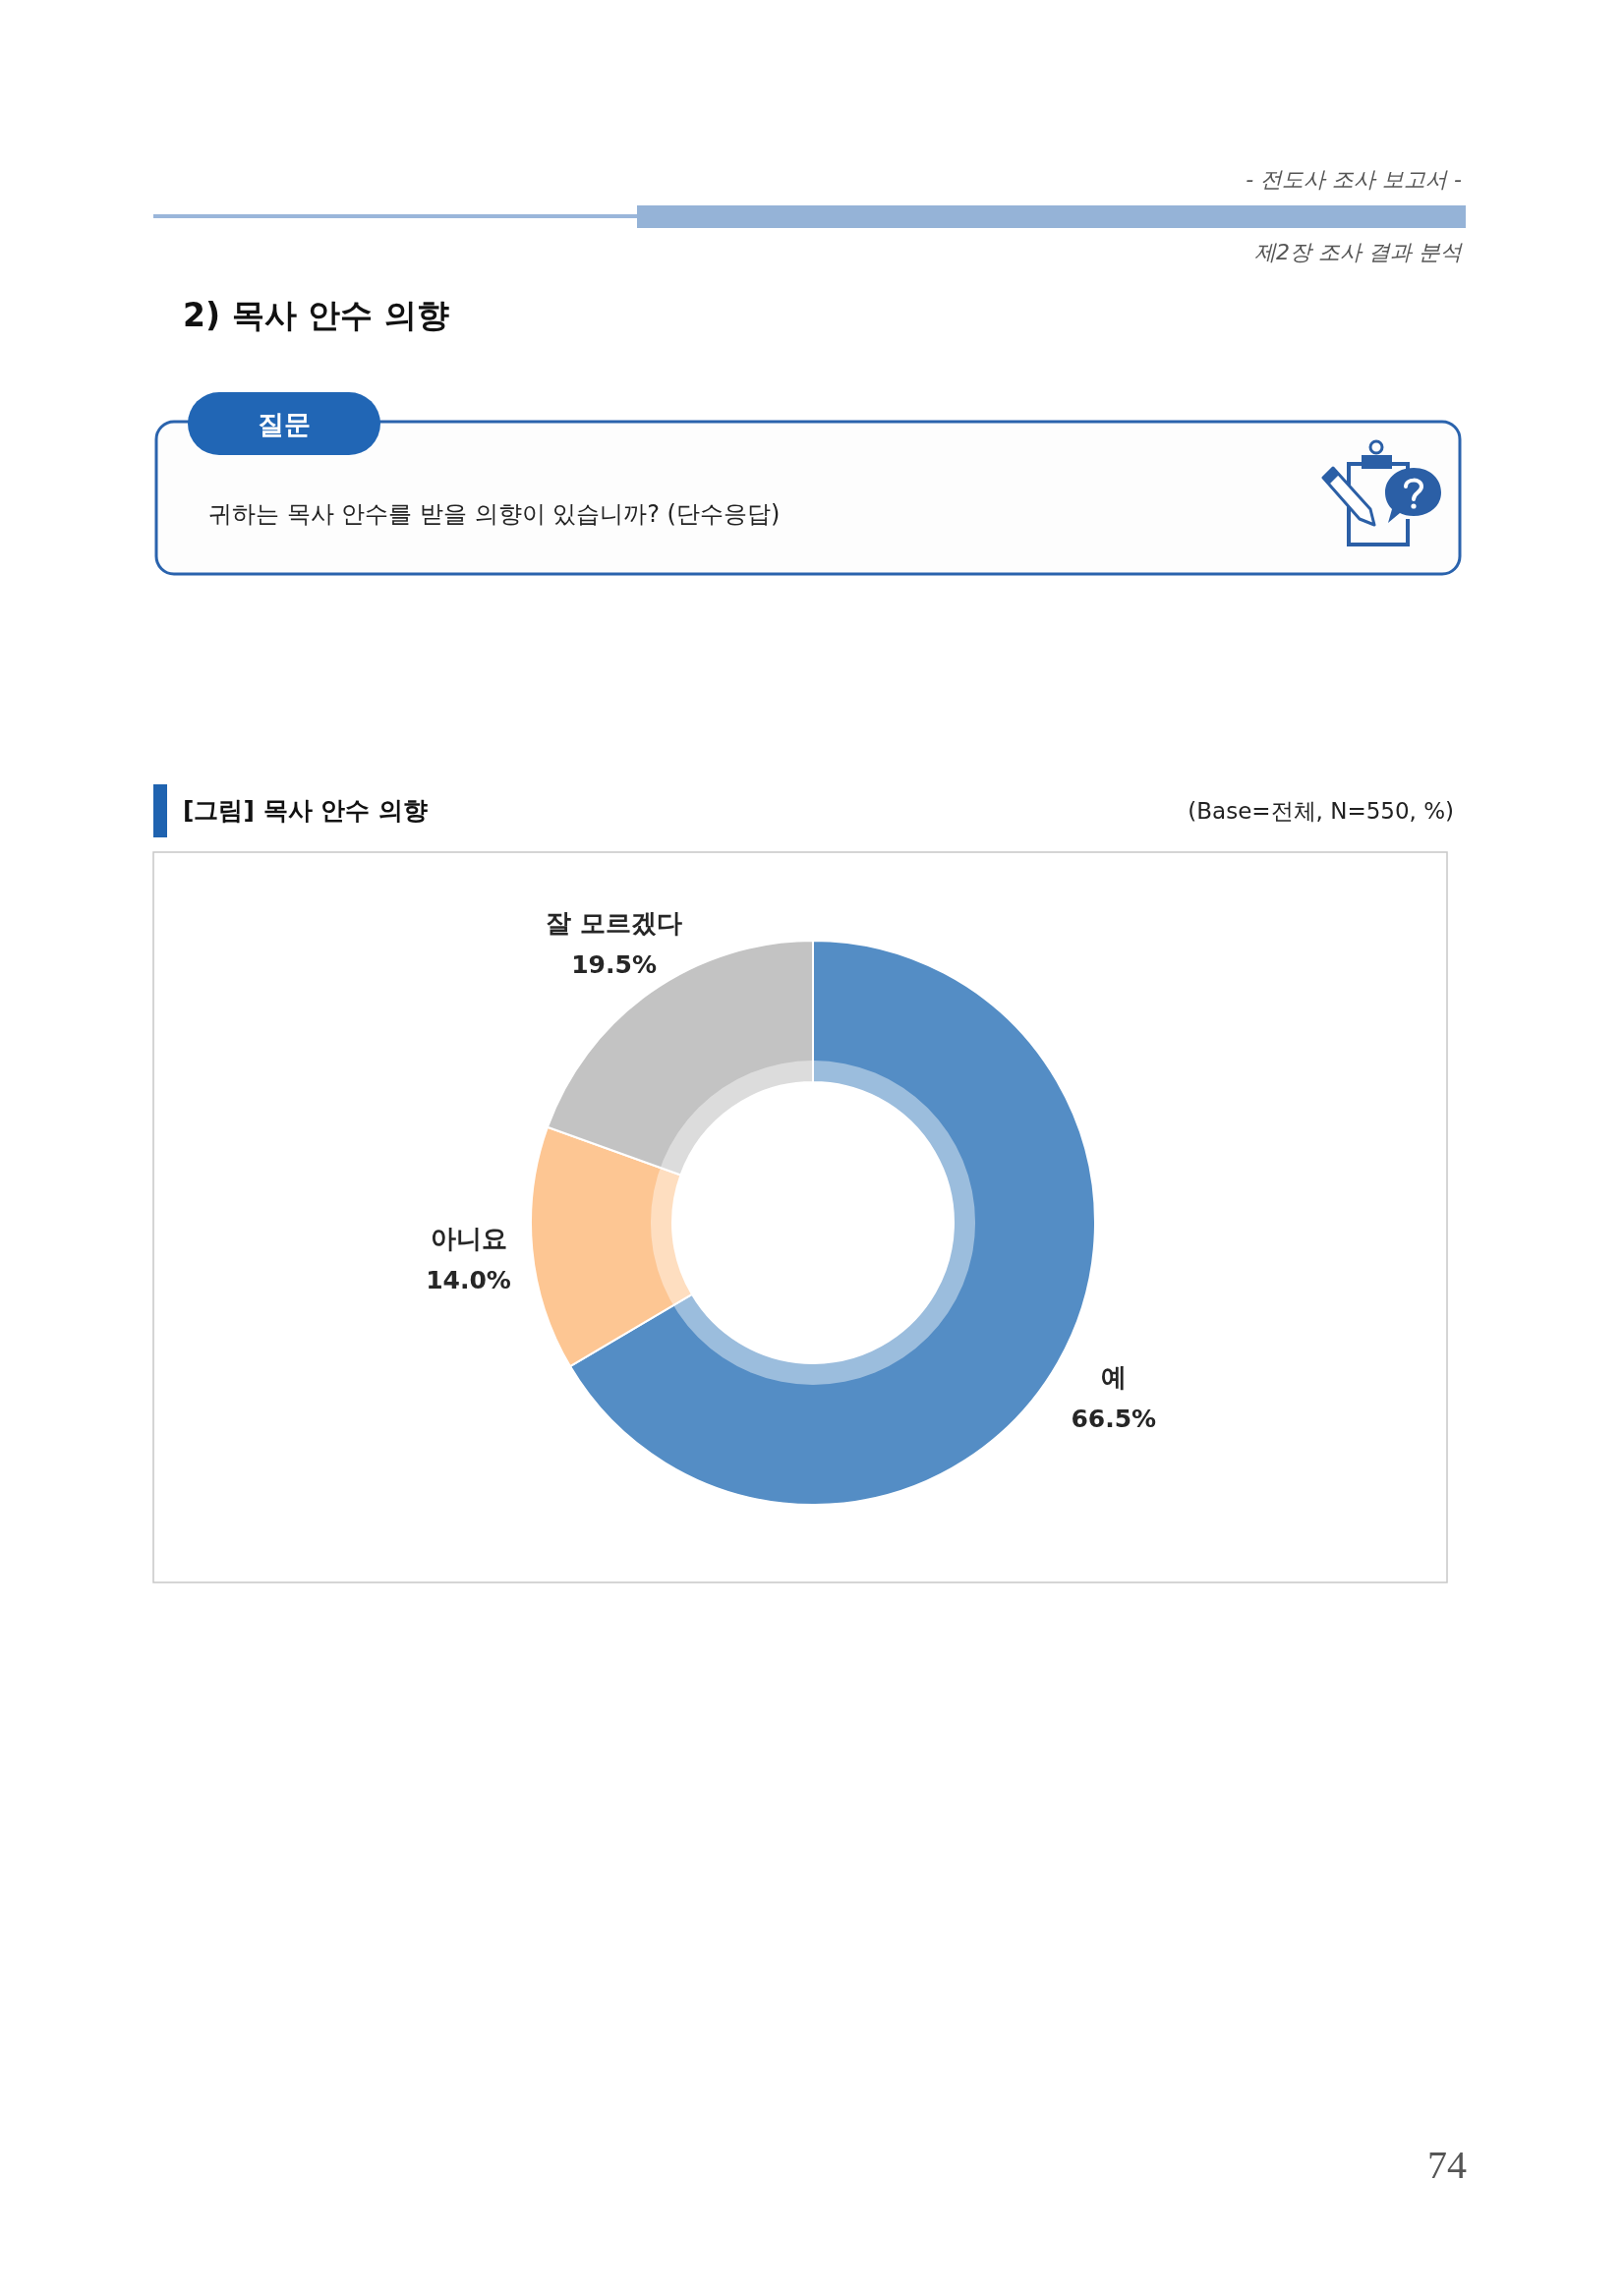  I want to click on text: (Base=전체, N=550, %), so click(1321, 811).